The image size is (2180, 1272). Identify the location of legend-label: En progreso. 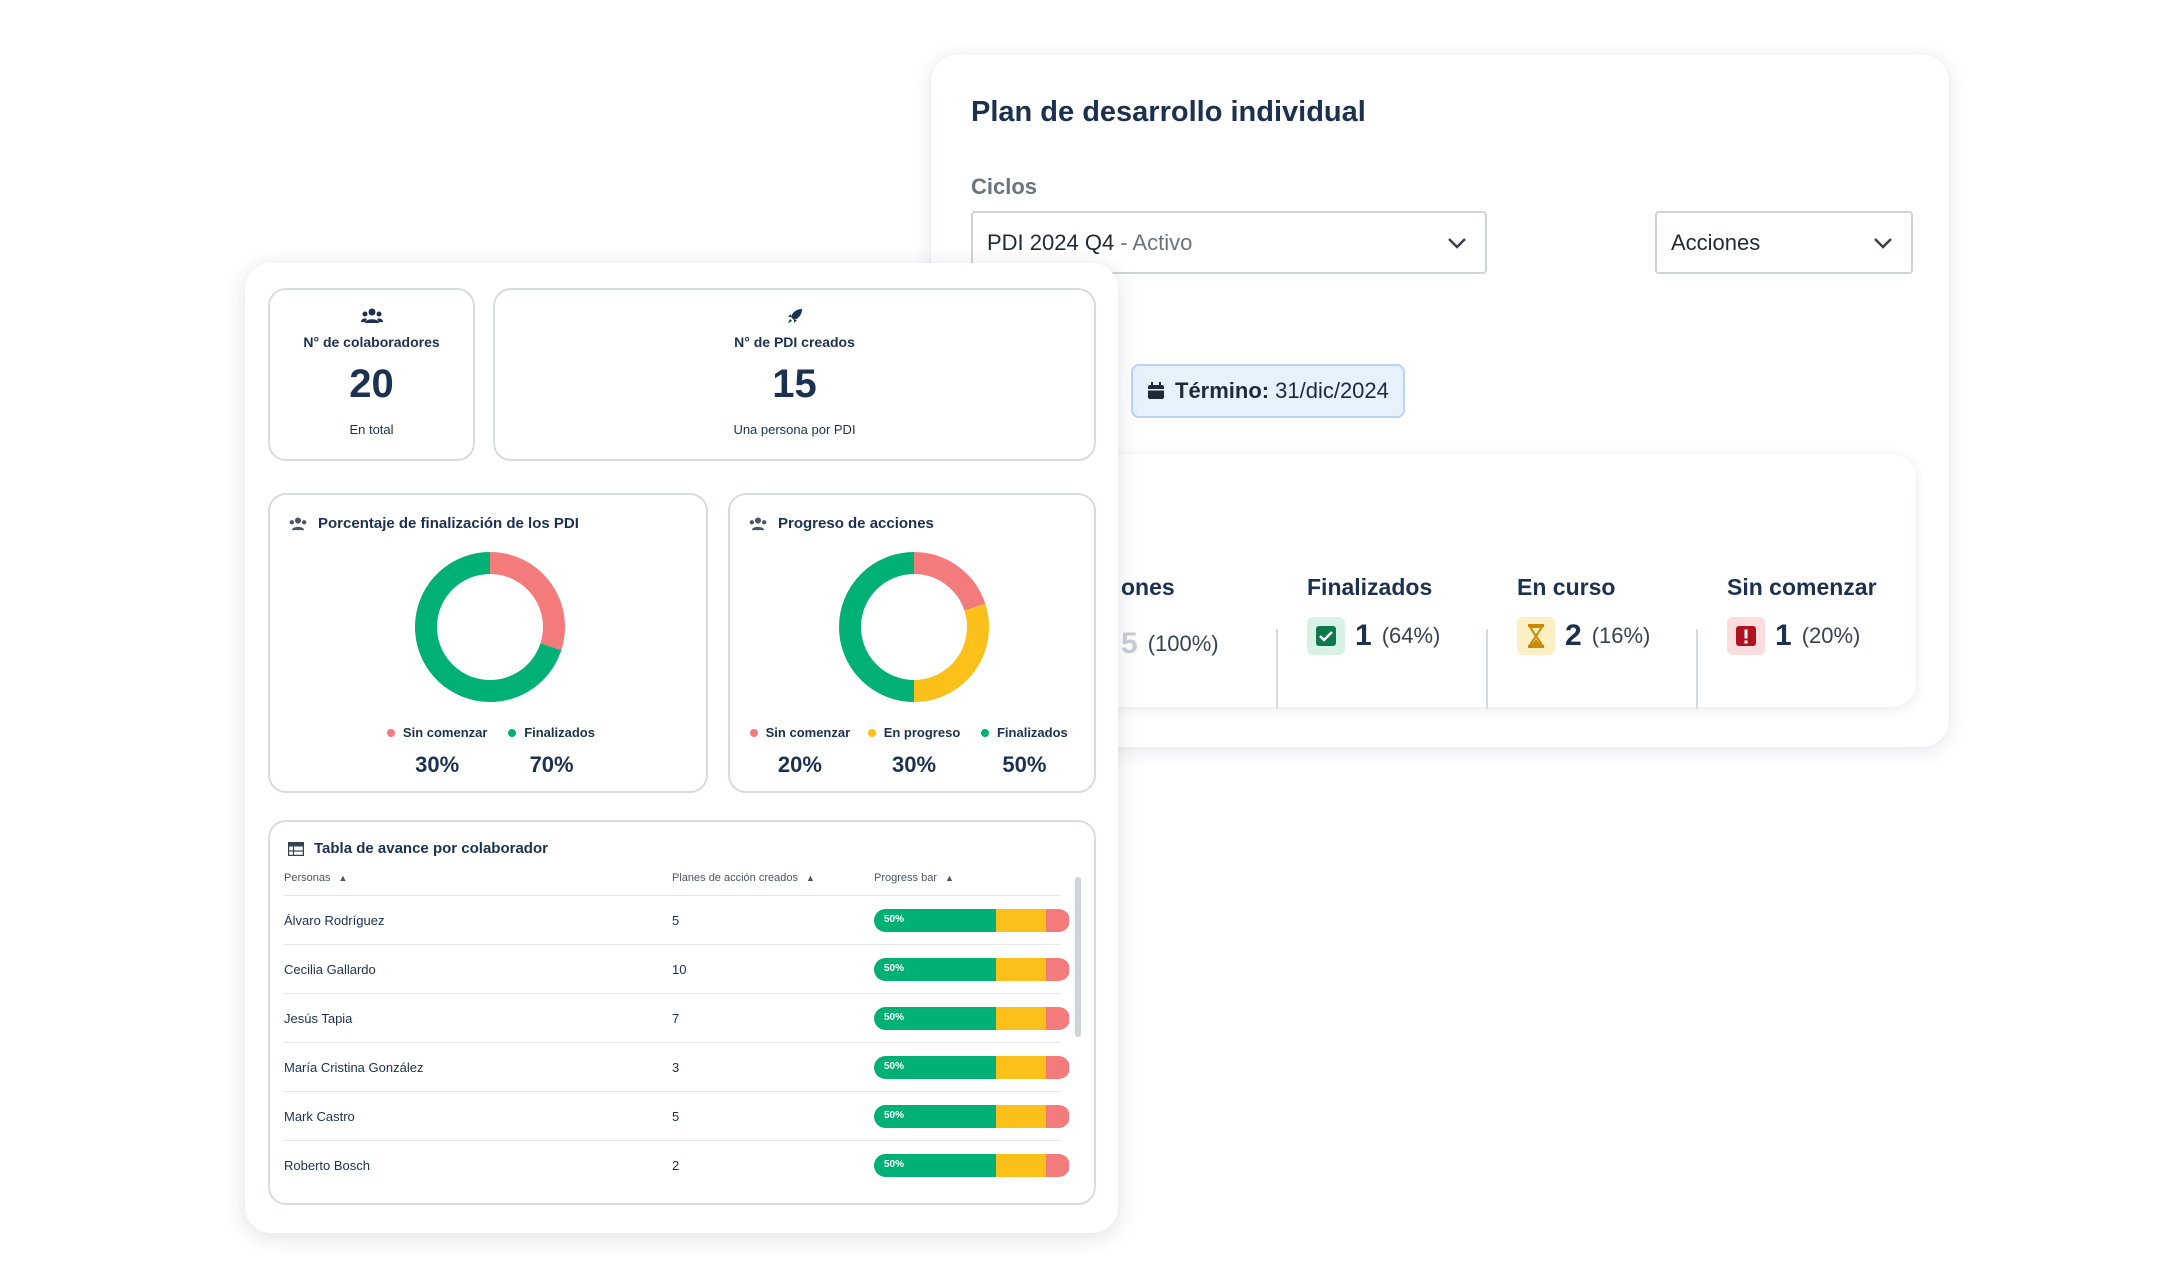
(914, 732).